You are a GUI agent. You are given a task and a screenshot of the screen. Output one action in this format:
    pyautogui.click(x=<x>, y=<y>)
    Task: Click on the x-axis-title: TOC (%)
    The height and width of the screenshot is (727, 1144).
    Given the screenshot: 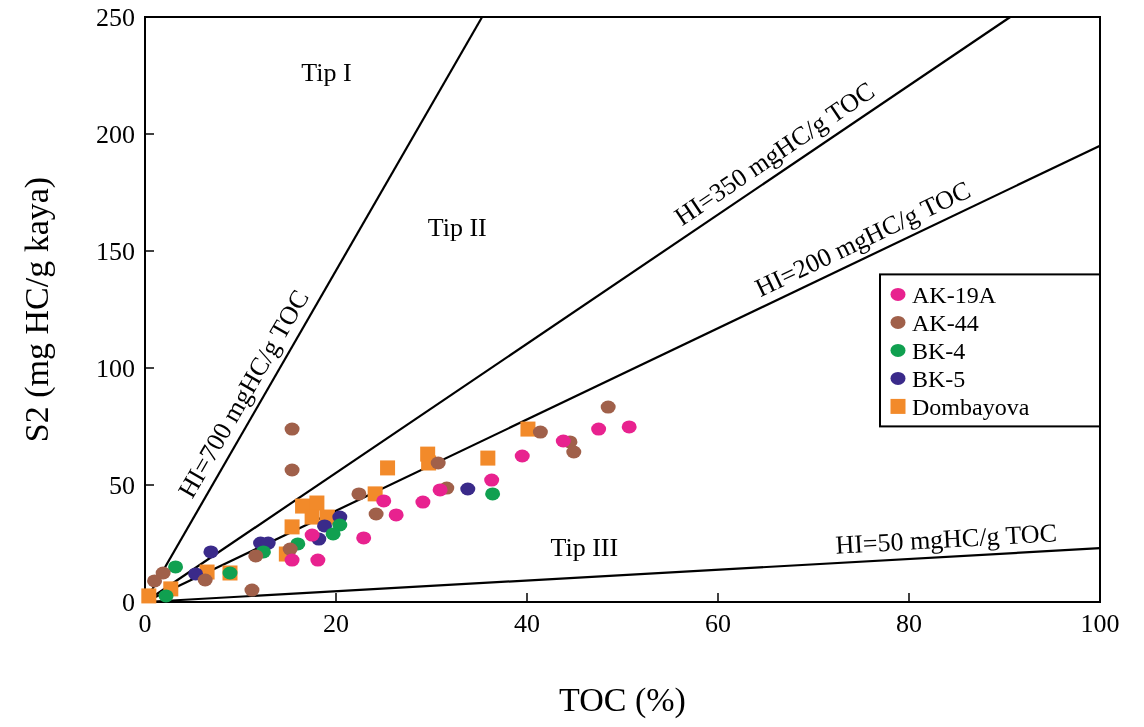 What is the action you would take?
    pyautogui.click(x=622, y=700)
    